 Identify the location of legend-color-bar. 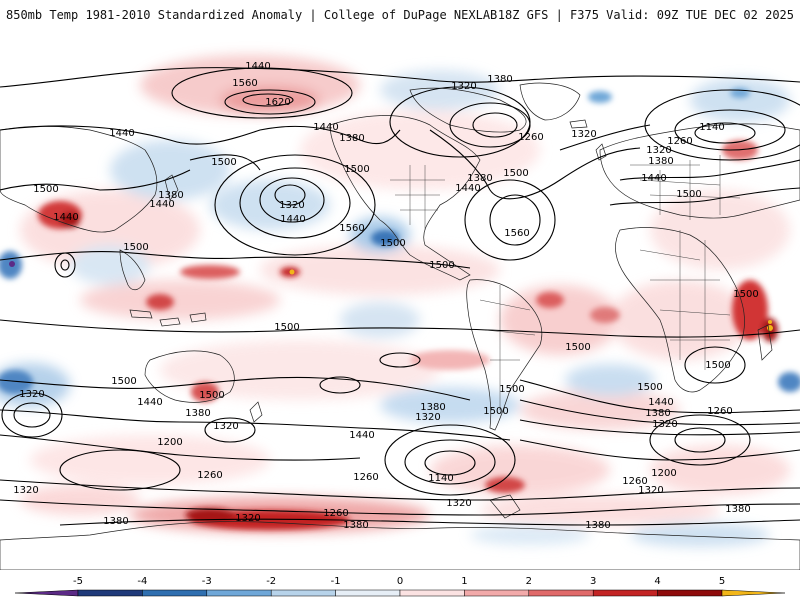
(400, 593).